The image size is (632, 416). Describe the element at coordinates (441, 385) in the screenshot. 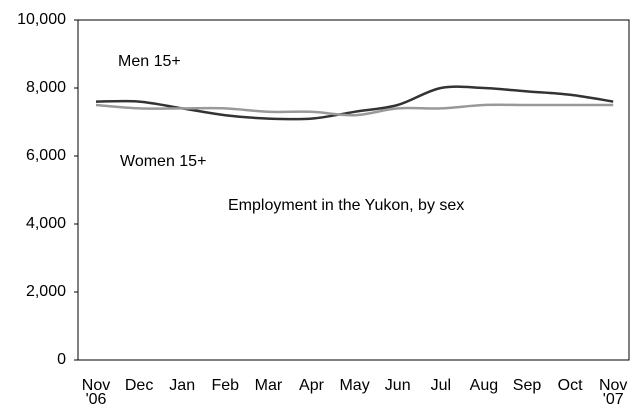

I see `x-tick-label: Jul` at that location.